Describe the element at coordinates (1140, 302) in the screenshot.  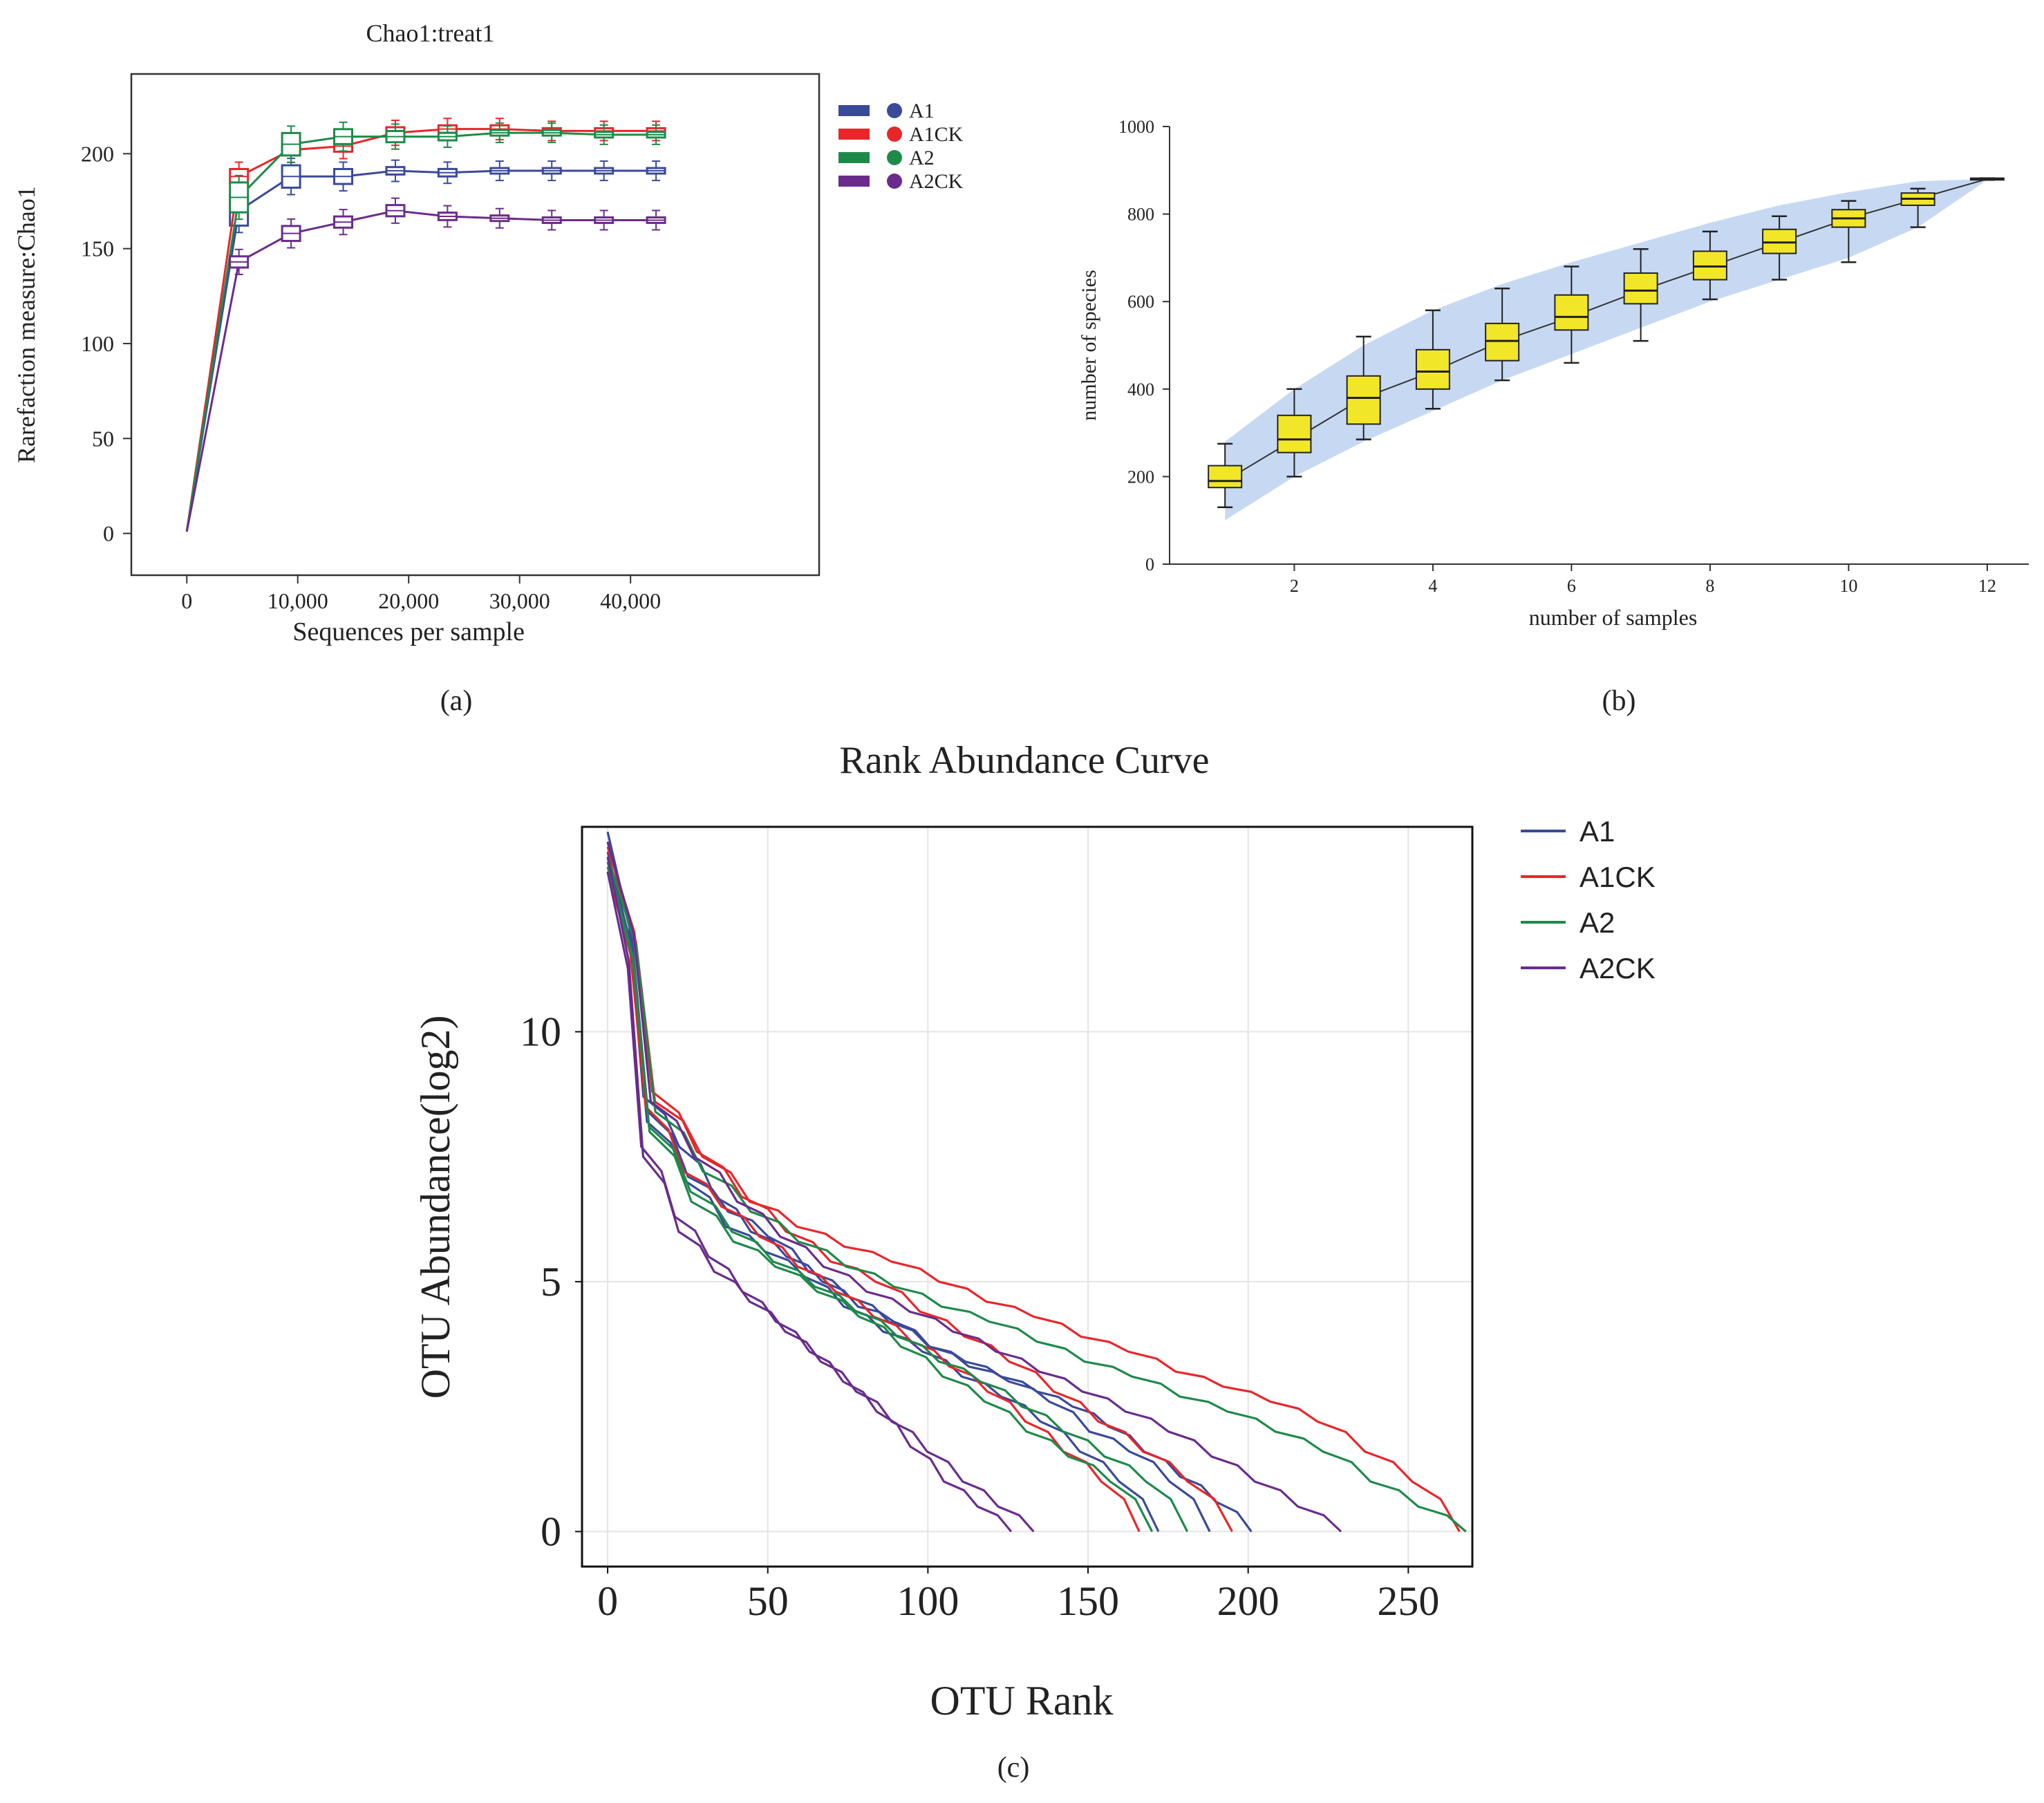
I see `y-tick-label: 600` at that location.